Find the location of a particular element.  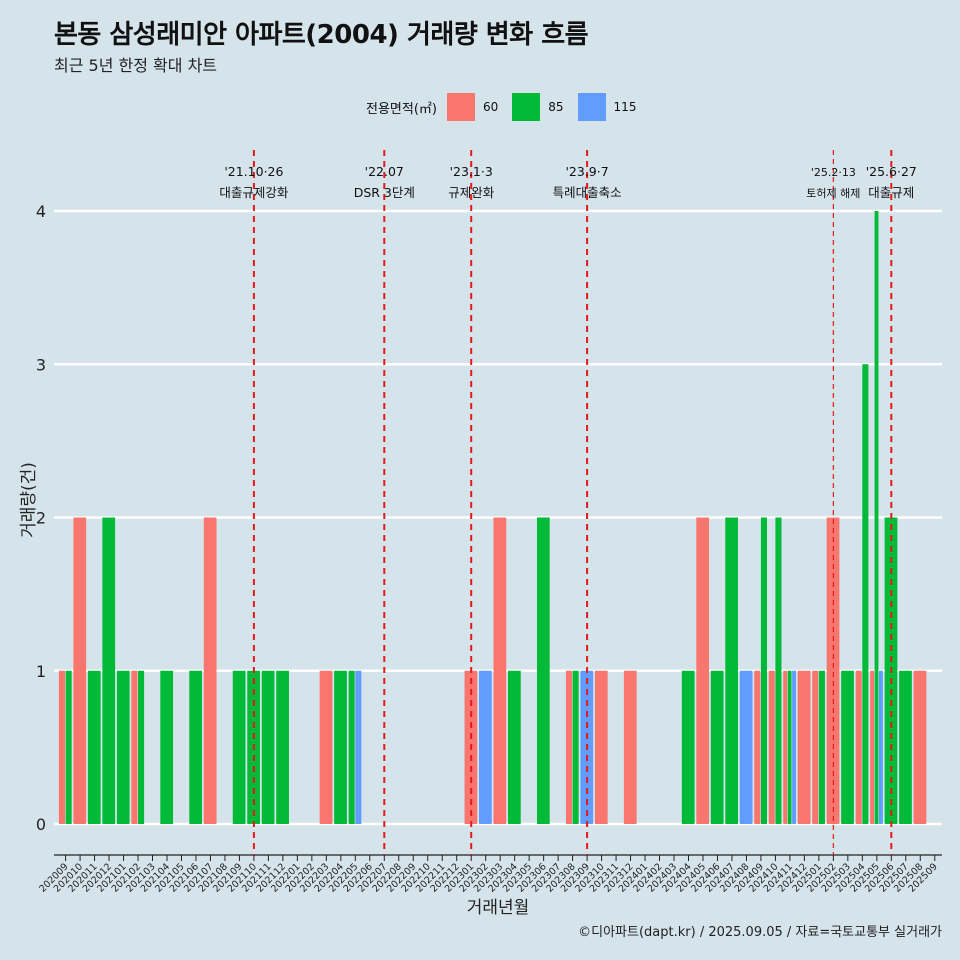

event-date-202309: '23.9·7 is located at coordinates (586, 171).